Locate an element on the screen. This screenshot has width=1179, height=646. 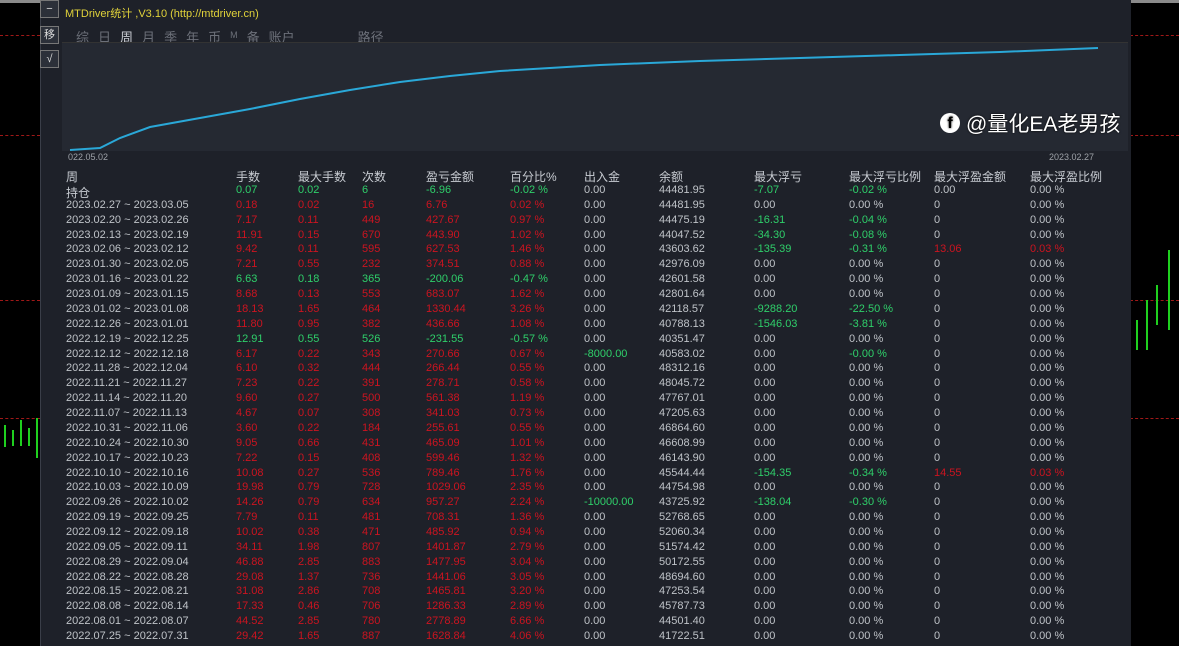
facebook-icon: f is located at coordinates (950, 123).